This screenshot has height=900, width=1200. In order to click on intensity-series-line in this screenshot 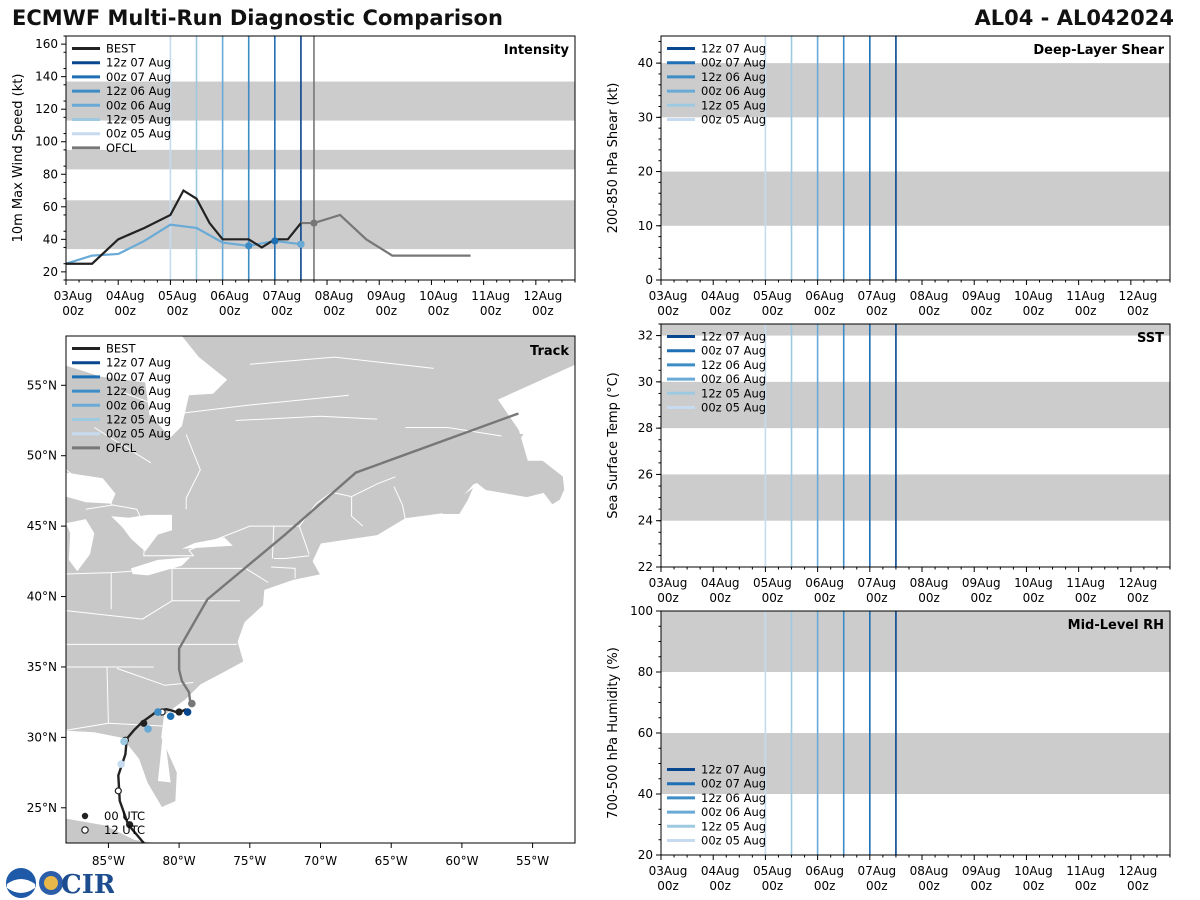, I will do `click(183, 244)`.